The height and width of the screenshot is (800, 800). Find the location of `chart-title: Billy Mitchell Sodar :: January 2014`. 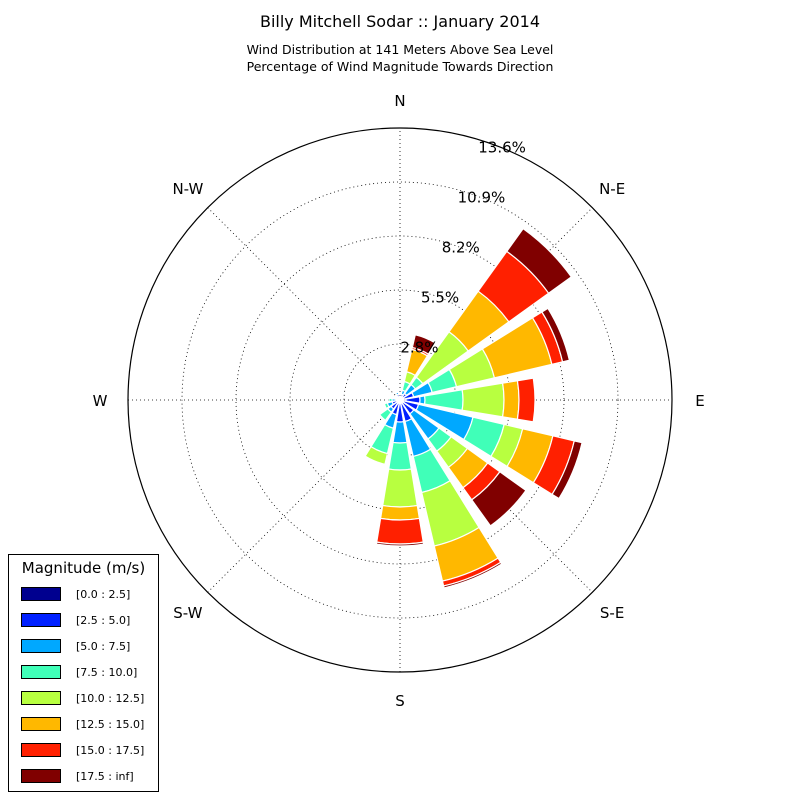

chart-title: Billy Mitchell Sodar :: January 2014 is located at coordinates (400, 21).